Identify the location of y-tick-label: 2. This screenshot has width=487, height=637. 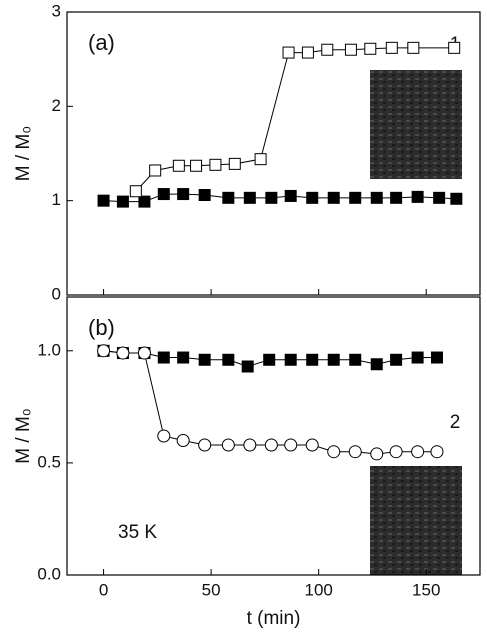
(56, 105).